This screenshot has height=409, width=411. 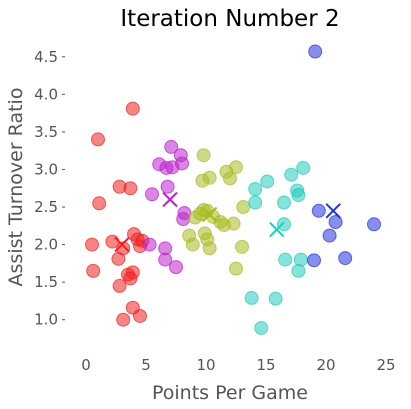 What do you see at coordinates (86, 365) in the screenshot?
I see `x-tick-label: 0` at bounding box center [86, 365].